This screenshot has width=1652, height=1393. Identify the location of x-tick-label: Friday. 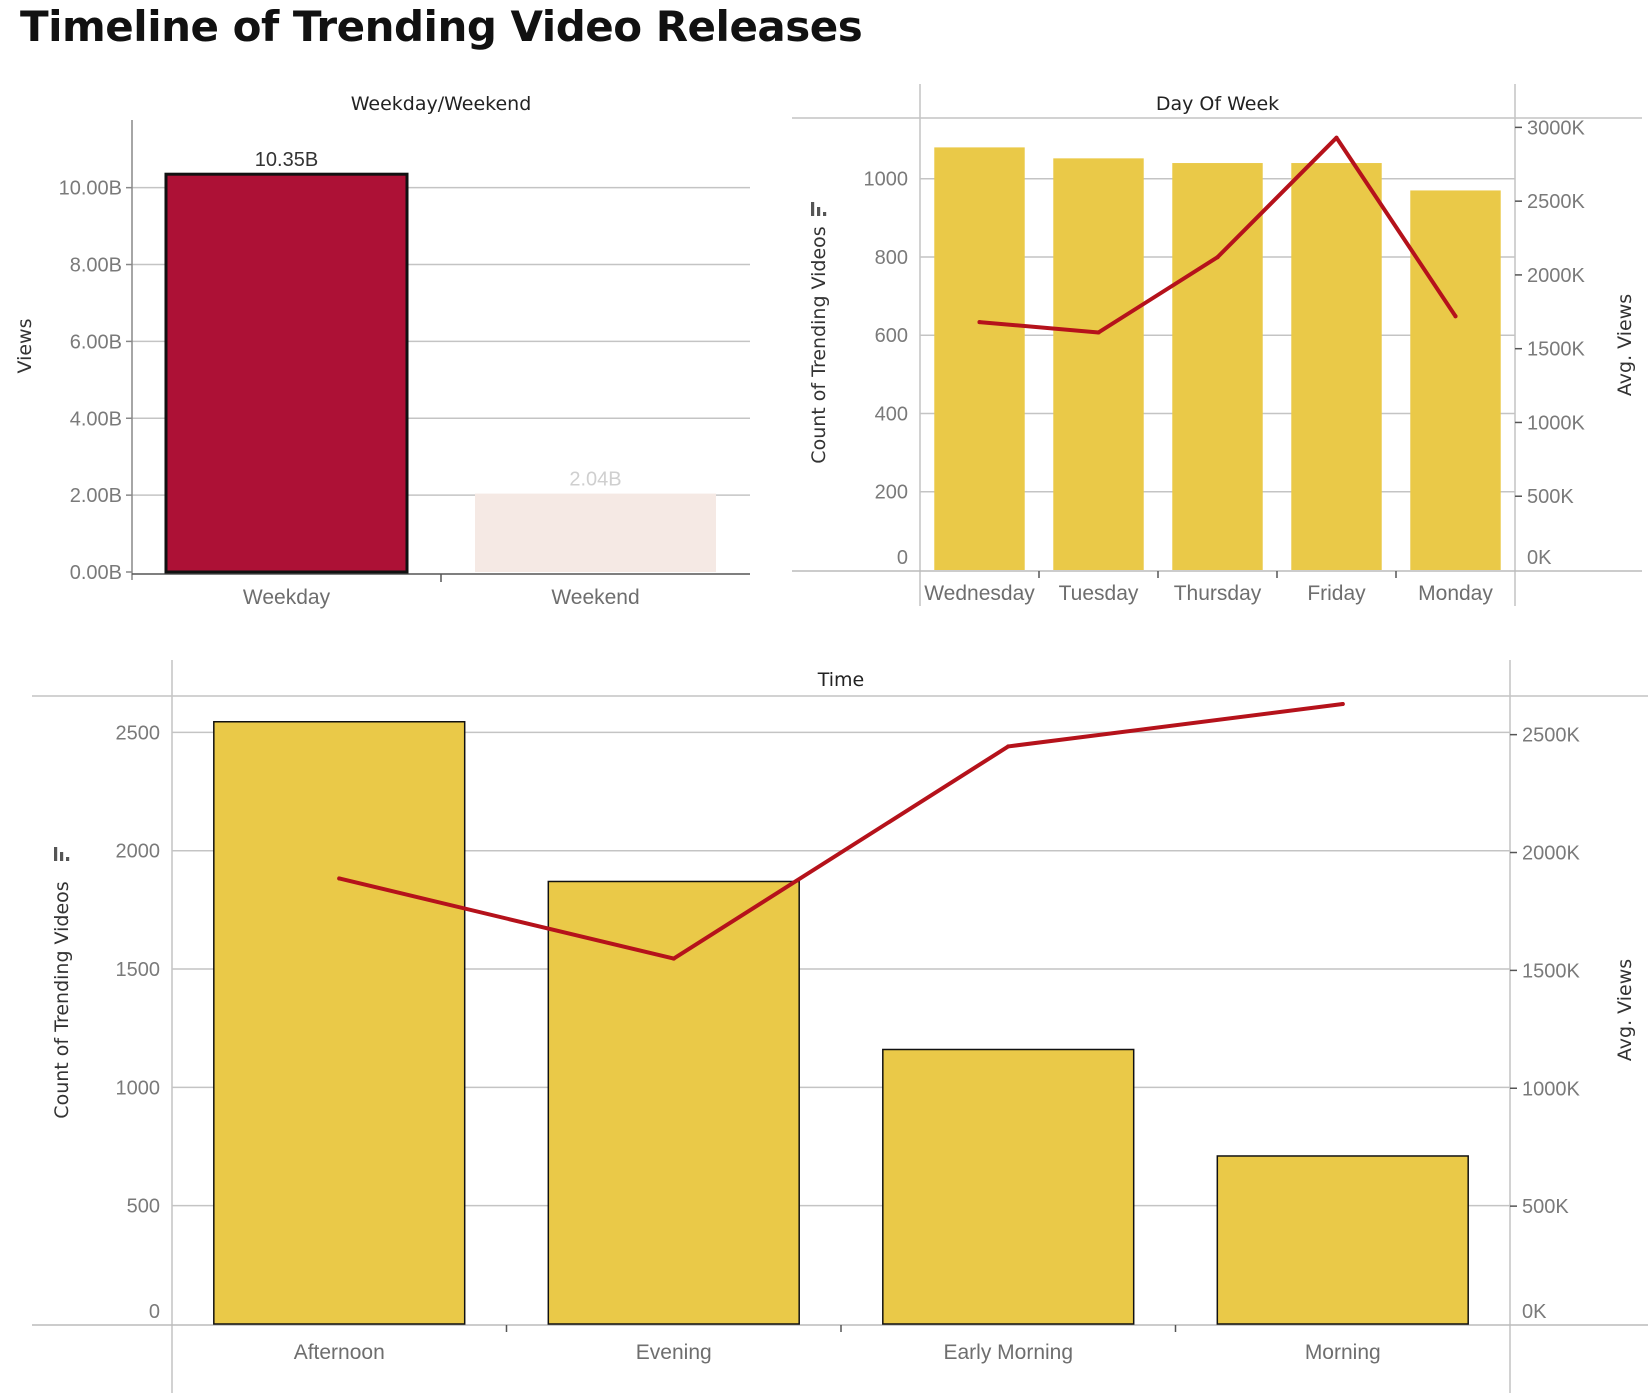
(1336, 593).